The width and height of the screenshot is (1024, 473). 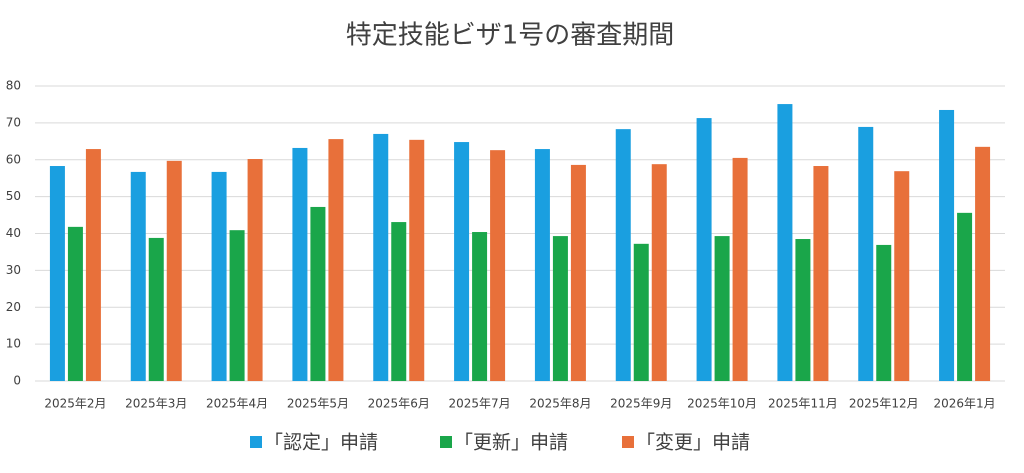 I want to click on legend-label: 「更新」申請, so click(x=511, y=443).